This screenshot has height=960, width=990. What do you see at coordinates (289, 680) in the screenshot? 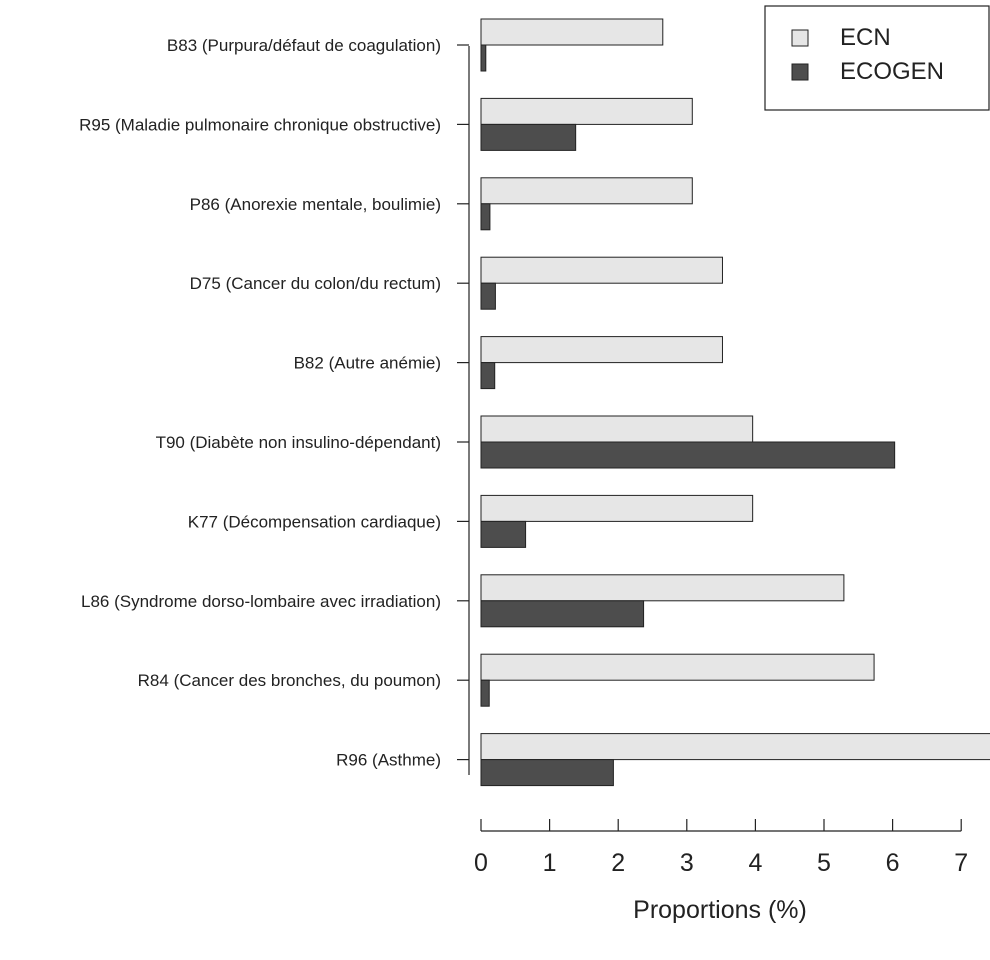
I see `category-label: R84 (Cancer des bronches, du poumon)` at bounding box center [289, 680].